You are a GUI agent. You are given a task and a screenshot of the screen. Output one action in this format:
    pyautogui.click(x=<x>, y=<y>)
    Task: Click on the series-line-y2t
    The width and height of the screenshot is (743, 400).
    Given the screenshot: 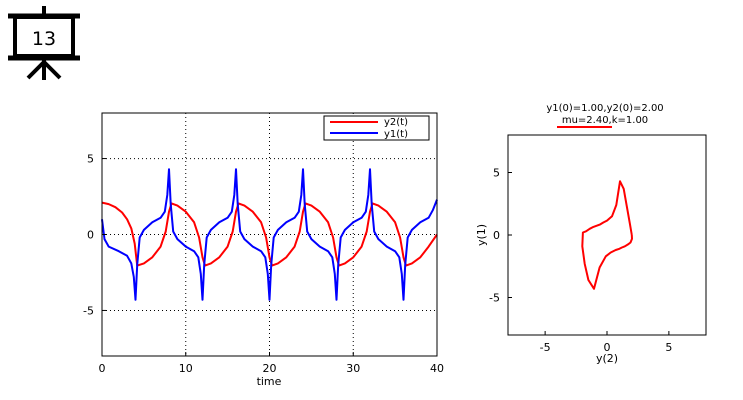 What is the action you would take?
    pyautogui.click(x=269, y=234)
    